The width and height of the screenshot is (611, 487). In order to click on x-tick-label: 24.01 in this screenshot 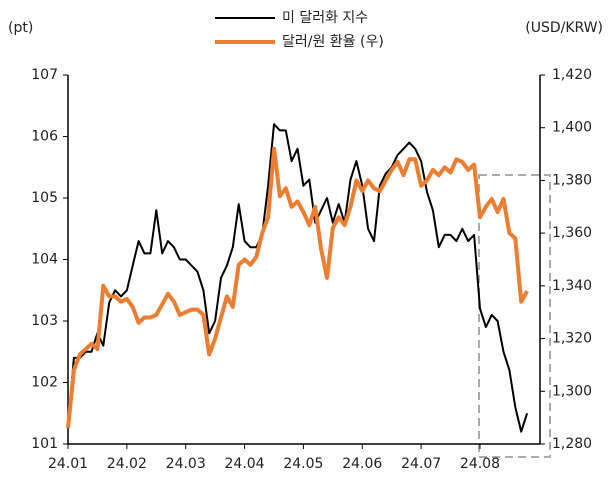, I will do `click(68, 464)`.